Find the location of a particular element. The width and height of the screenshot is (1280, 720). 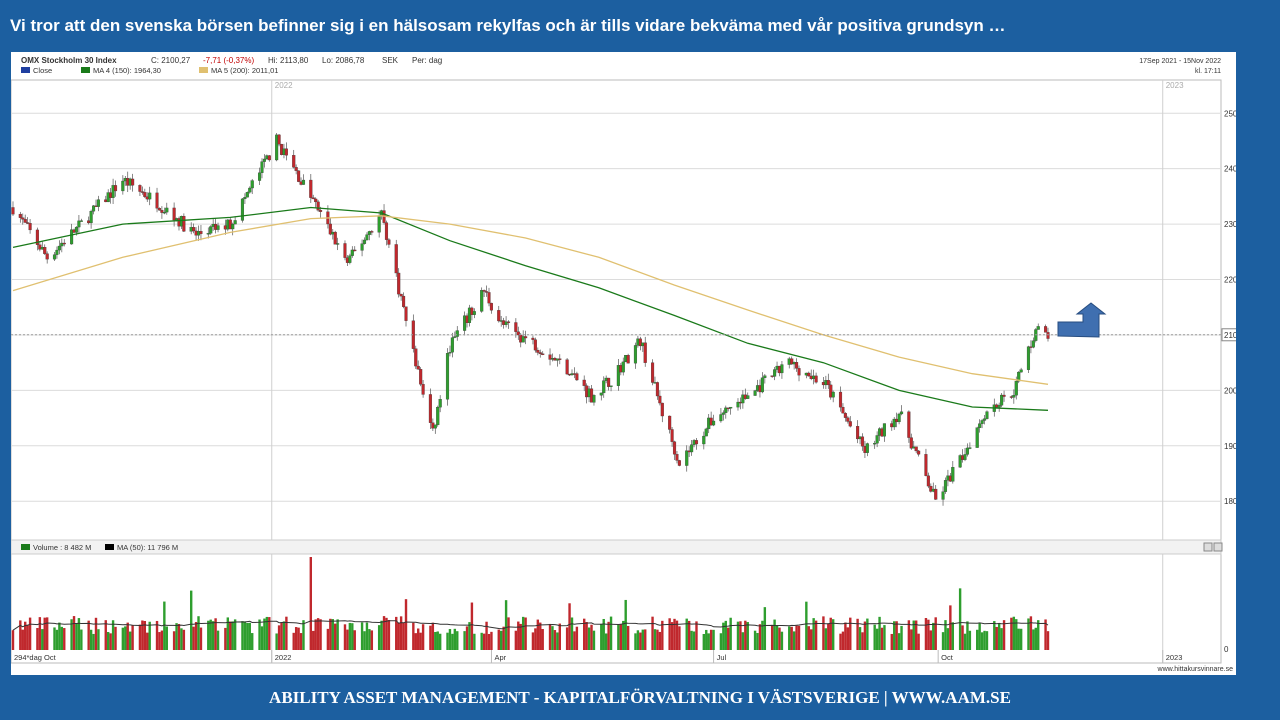

x-tick-label: Apr is located at coordinates (500, 657).